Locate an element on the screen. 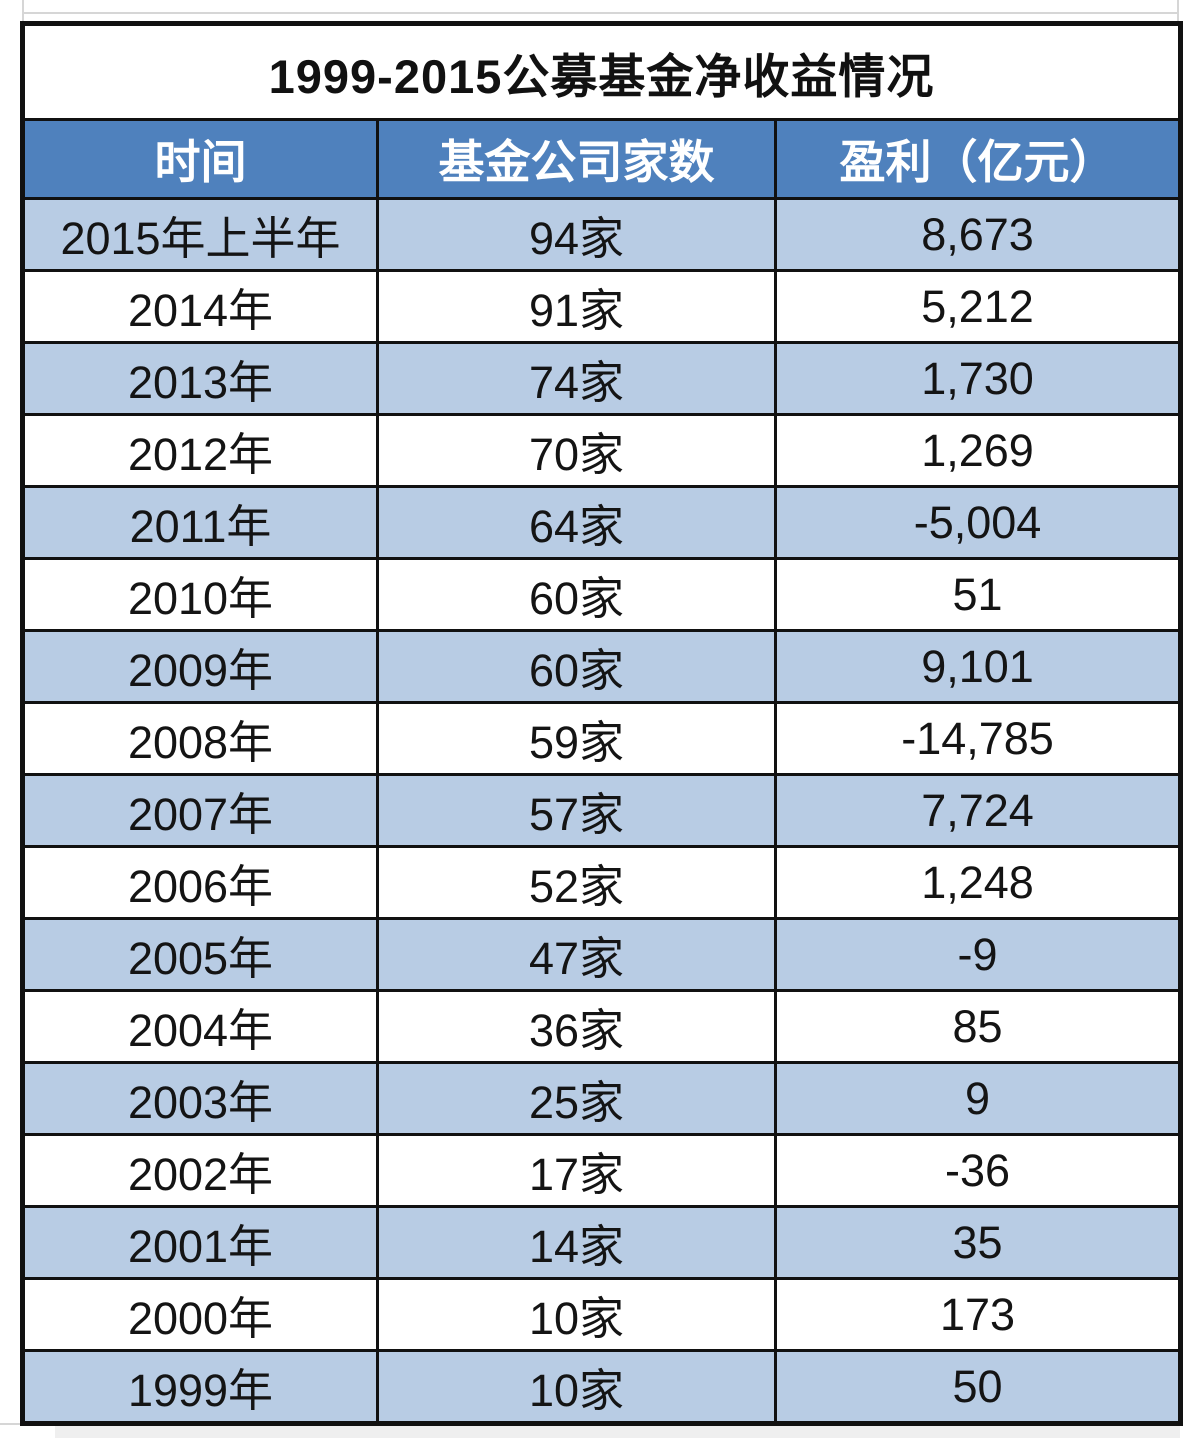 This screenshot has width=1200, height=1438. cell-time: 2005年 is located at coordinates (200, 954).